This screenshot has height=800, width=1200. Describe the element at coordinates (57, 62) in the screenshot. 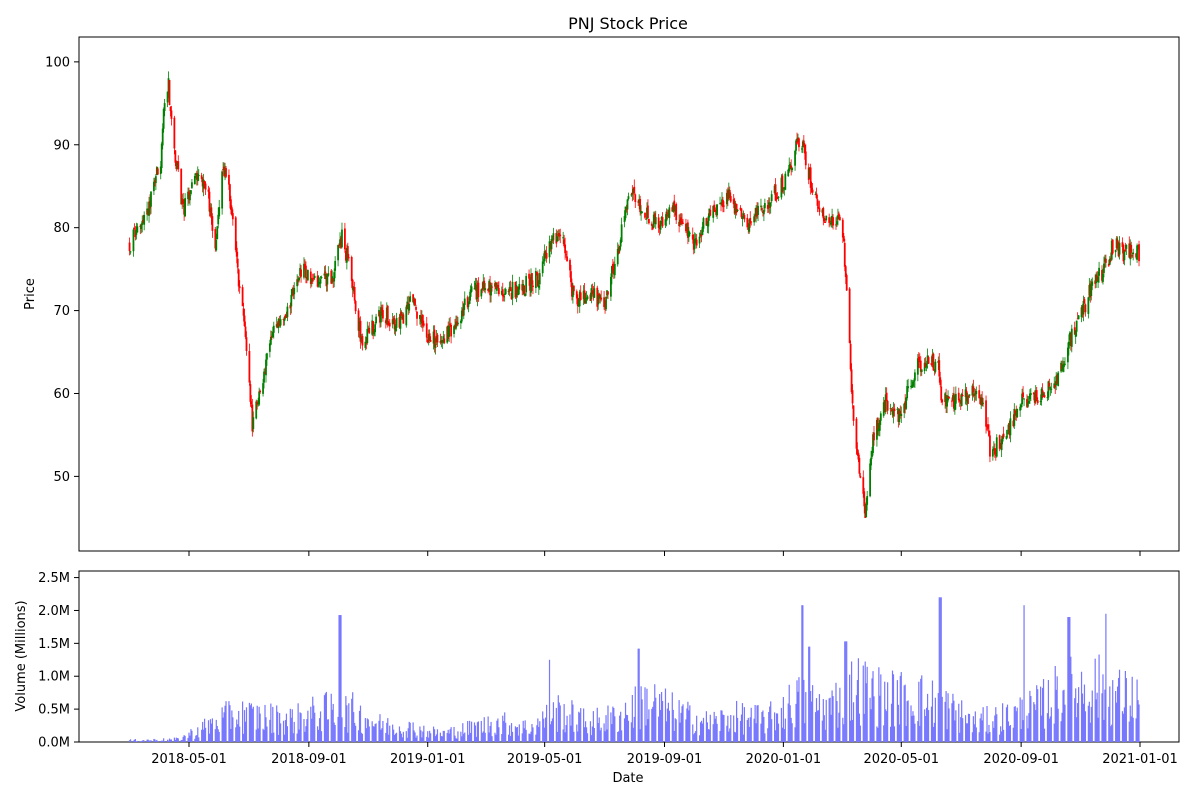

I see `price-y-tick-label: 100` at that location.